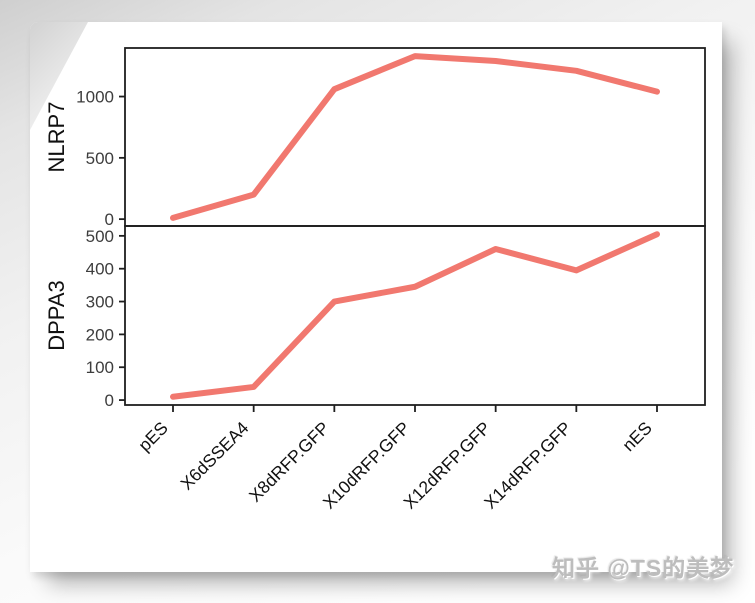 This screenshot has height=603, width=755. I want to click on y-tick-label: 100, so click(100, 367).